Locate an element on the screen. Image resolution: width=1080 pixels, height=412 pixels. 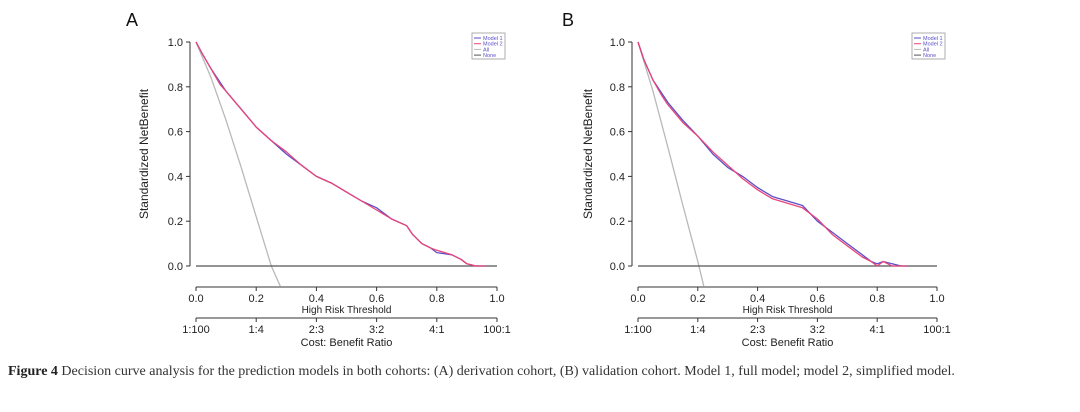
caption-label: Figure 4 is located at coordinates (33, 371).